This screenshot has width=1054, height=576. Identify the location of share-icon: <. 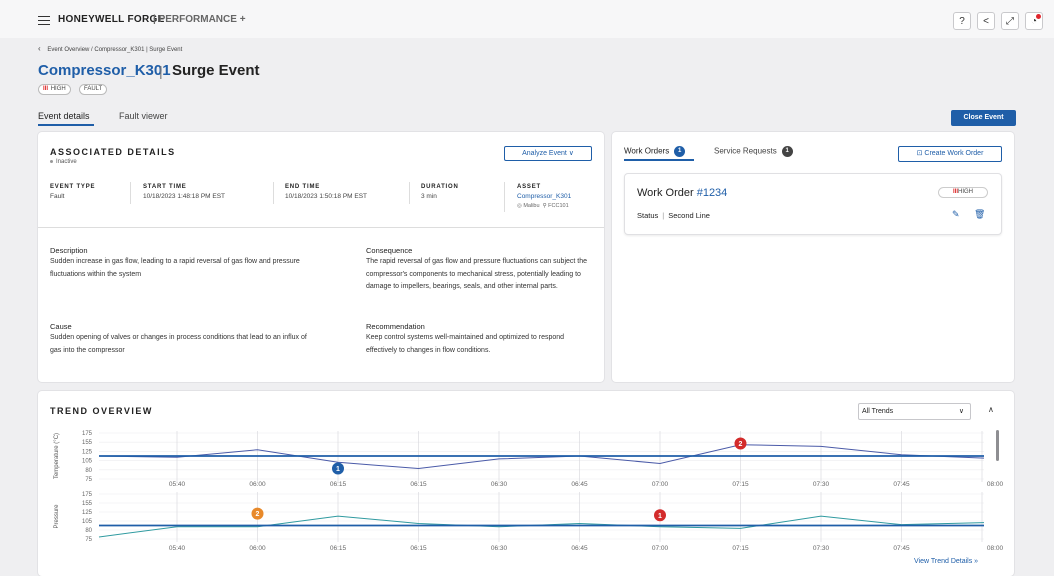
(986, 21).